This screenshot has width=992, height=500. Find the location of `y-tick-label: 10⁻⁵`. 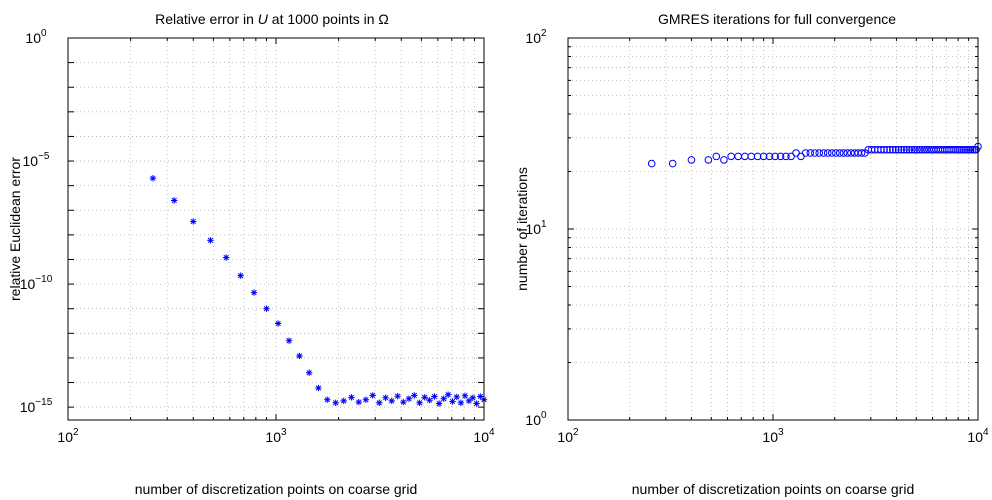

y-tick-label: 10⁻⁵ is located at coordinates (36, 160).